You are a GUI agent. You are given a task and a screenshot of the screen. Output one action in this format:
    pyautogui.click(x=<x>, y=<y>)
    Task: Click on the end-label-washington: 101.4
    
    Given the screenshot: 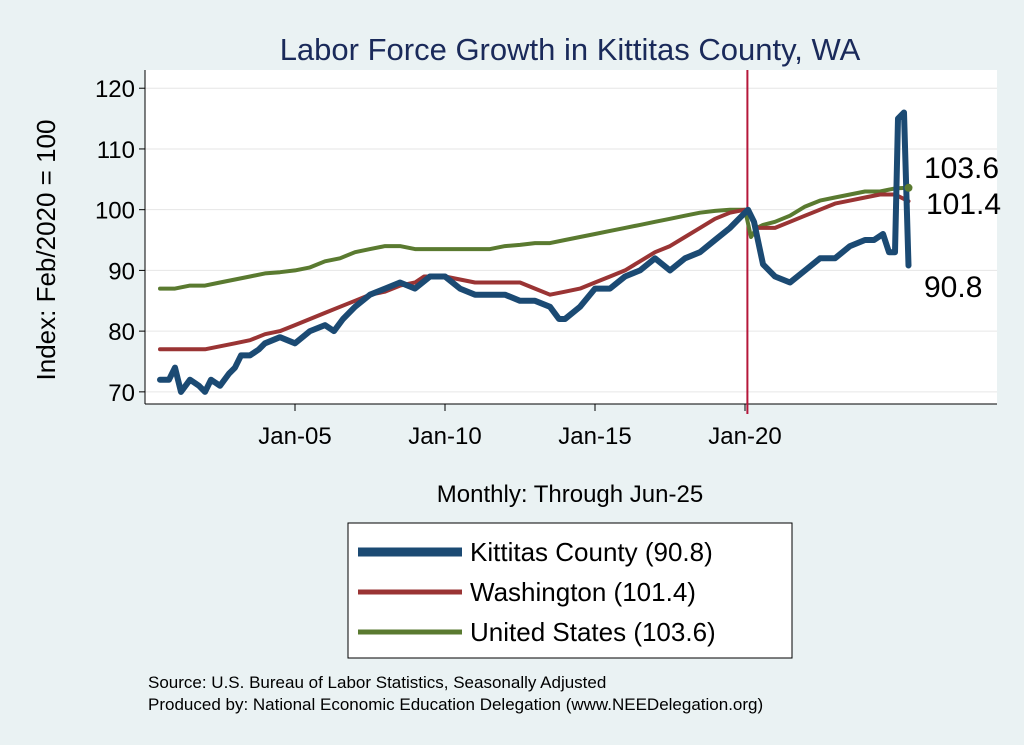 What is the action you would take?
    pyautogui.click(x=963, y=204)
    